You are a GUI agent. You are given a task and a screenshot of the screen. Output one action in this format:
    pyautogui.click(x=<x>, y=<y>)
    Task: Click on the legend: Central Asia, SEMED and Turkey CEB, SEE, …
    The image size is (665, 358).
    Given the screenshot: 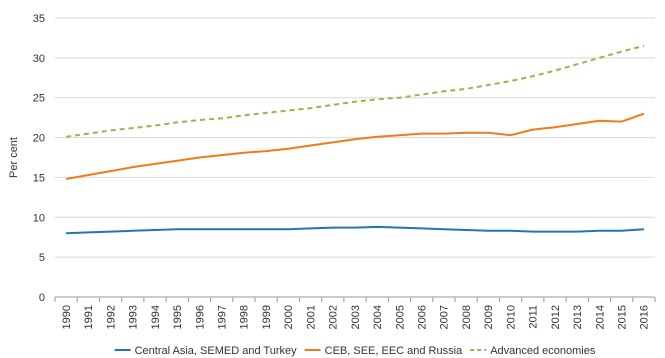 What is the action you would take?
    pyautogui.click(x=355, y=351)
    